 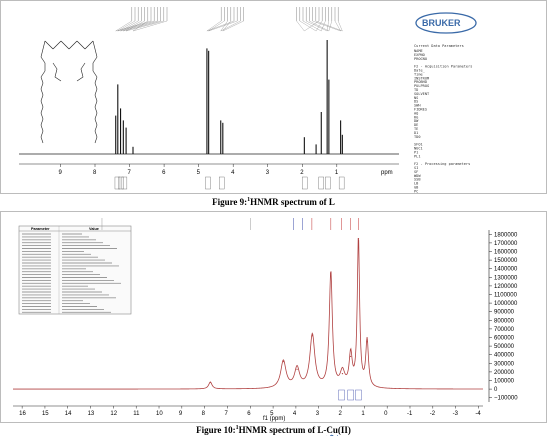 I want to click on param-row: DW, so click(x=416, y=121).